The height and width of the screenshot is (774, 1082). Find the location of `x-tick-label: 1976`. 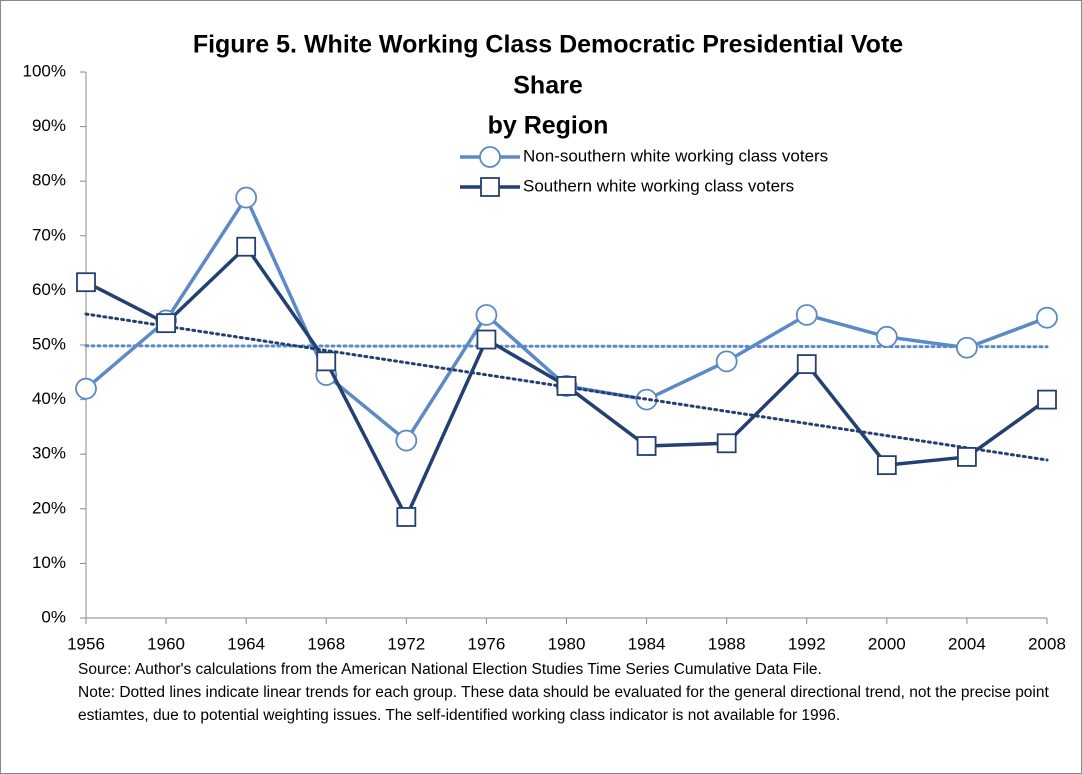

x-tick-label: 1976 is located at coordinates (487, 643).